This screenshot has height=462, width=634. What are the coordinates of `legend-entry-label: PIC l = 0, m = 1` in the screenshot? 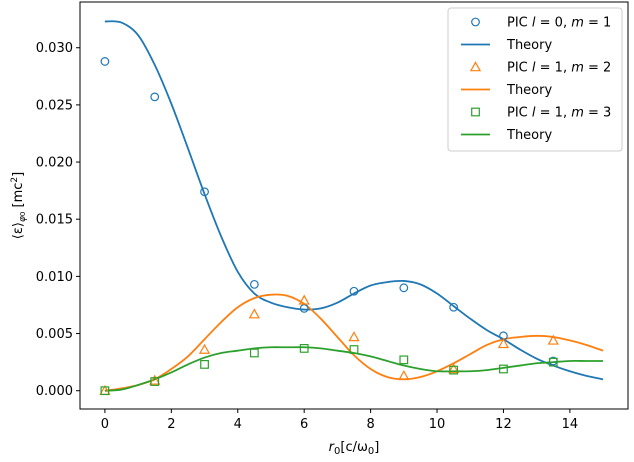 It's located at (559, 23).